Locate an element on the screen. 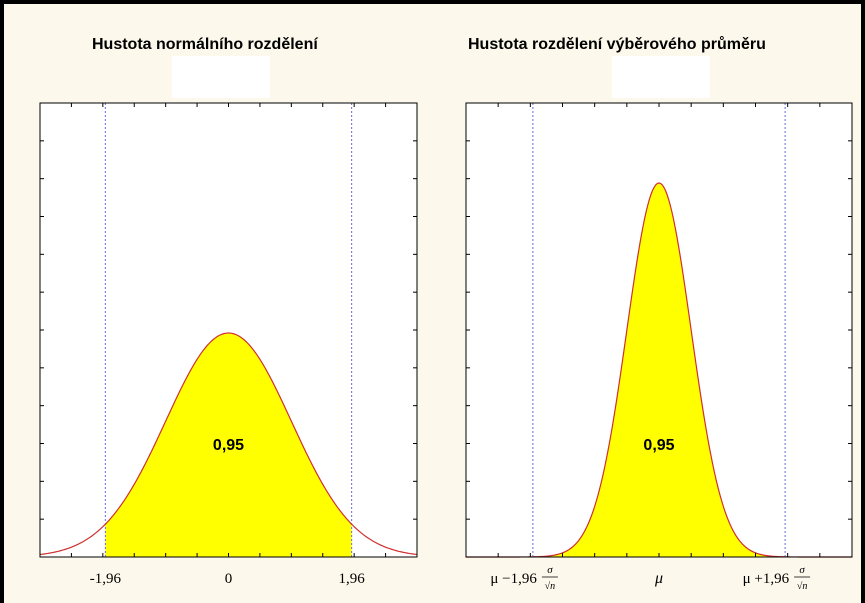 The height and width of the screenshot is (603, 865). tick-label-formula: μ +1,96 σ √n is located at coordinates (777, 578).